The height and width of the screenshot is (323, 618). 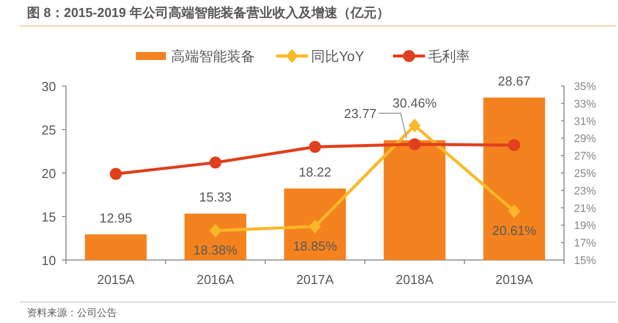 I want to click on x-tick-label: 2016A, so click(x=215, y=279).